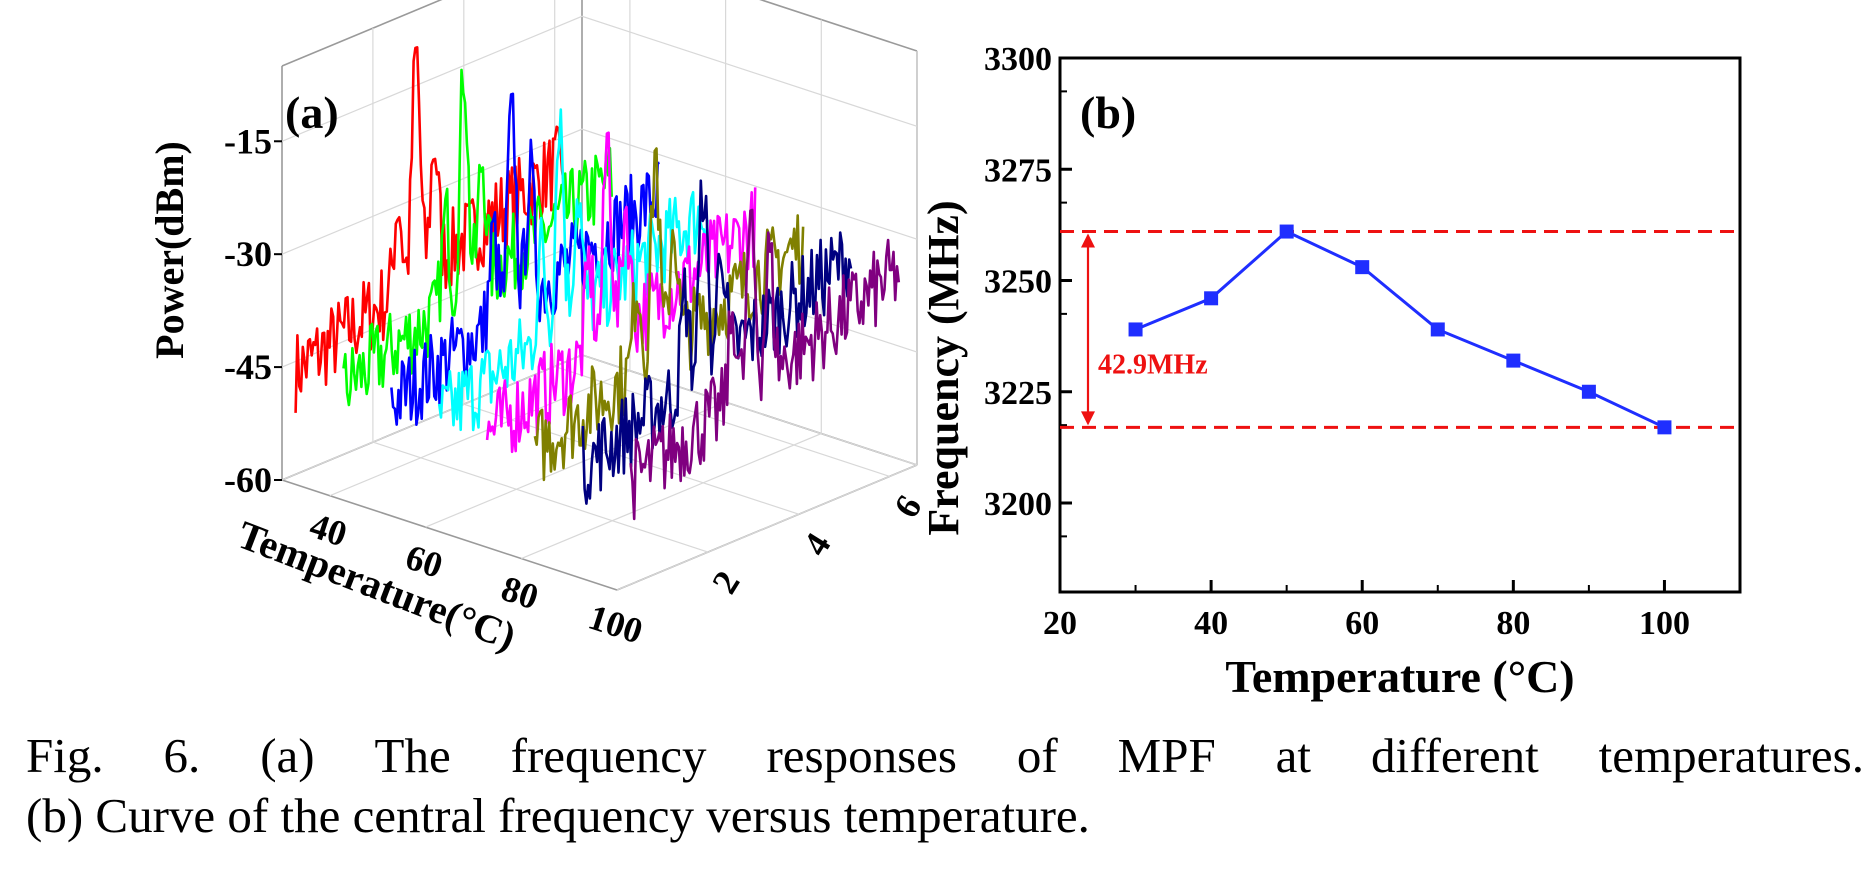 The height and width of the screenshot is (870, 1876). I want to click on panel-b-series-line, so click(1400, 329).